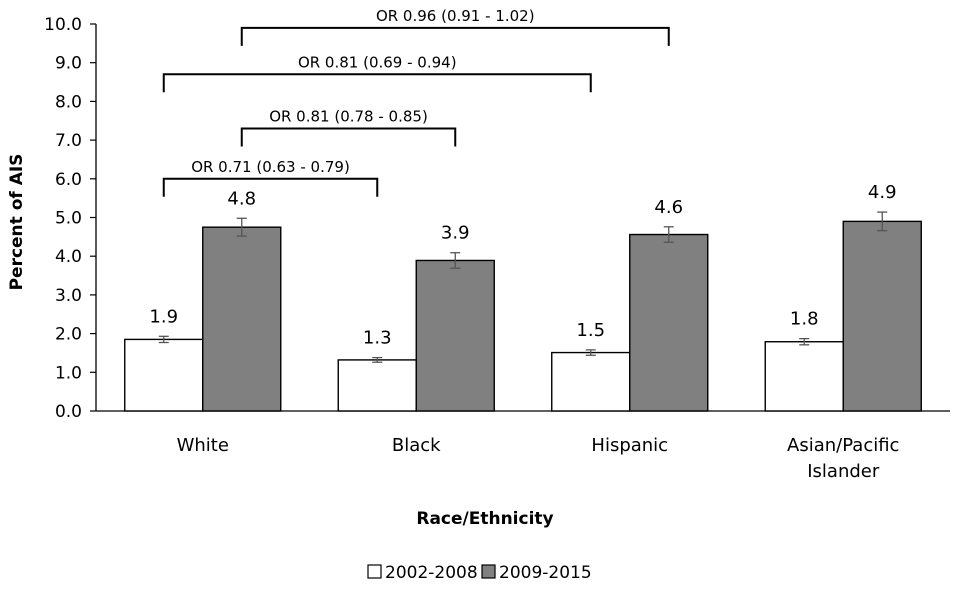 The width and height of the screenshot is (956, 596). I want to click on data-label: 4.6, so click(668, 207).